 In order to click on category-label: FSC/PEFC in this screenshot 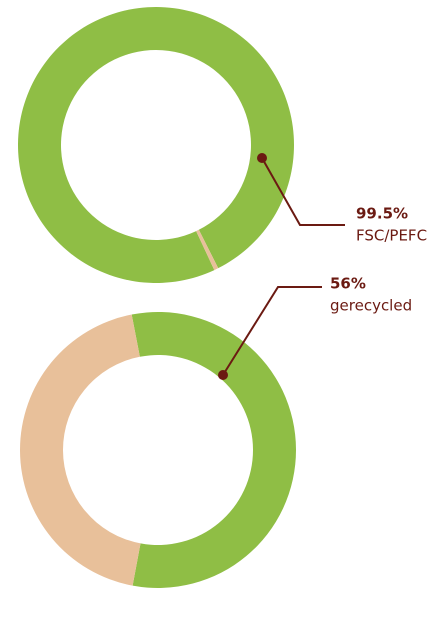, I will do `click(391, 236)`.